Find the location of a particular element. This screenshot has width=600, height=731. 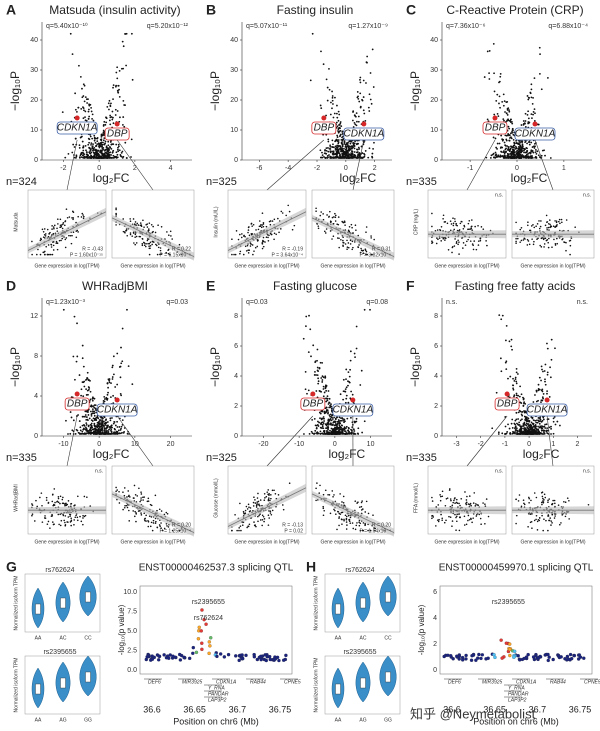

y-tick-label: 4 is located at coordinates (36, 396).